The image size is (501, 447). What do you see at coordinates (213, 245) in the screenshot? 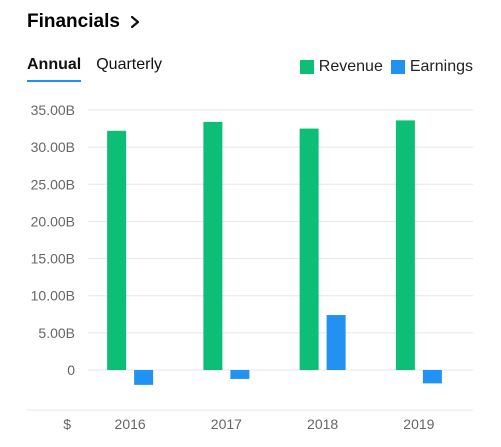
I see `revenue-bar-2017` at bounding box center [213, 245].